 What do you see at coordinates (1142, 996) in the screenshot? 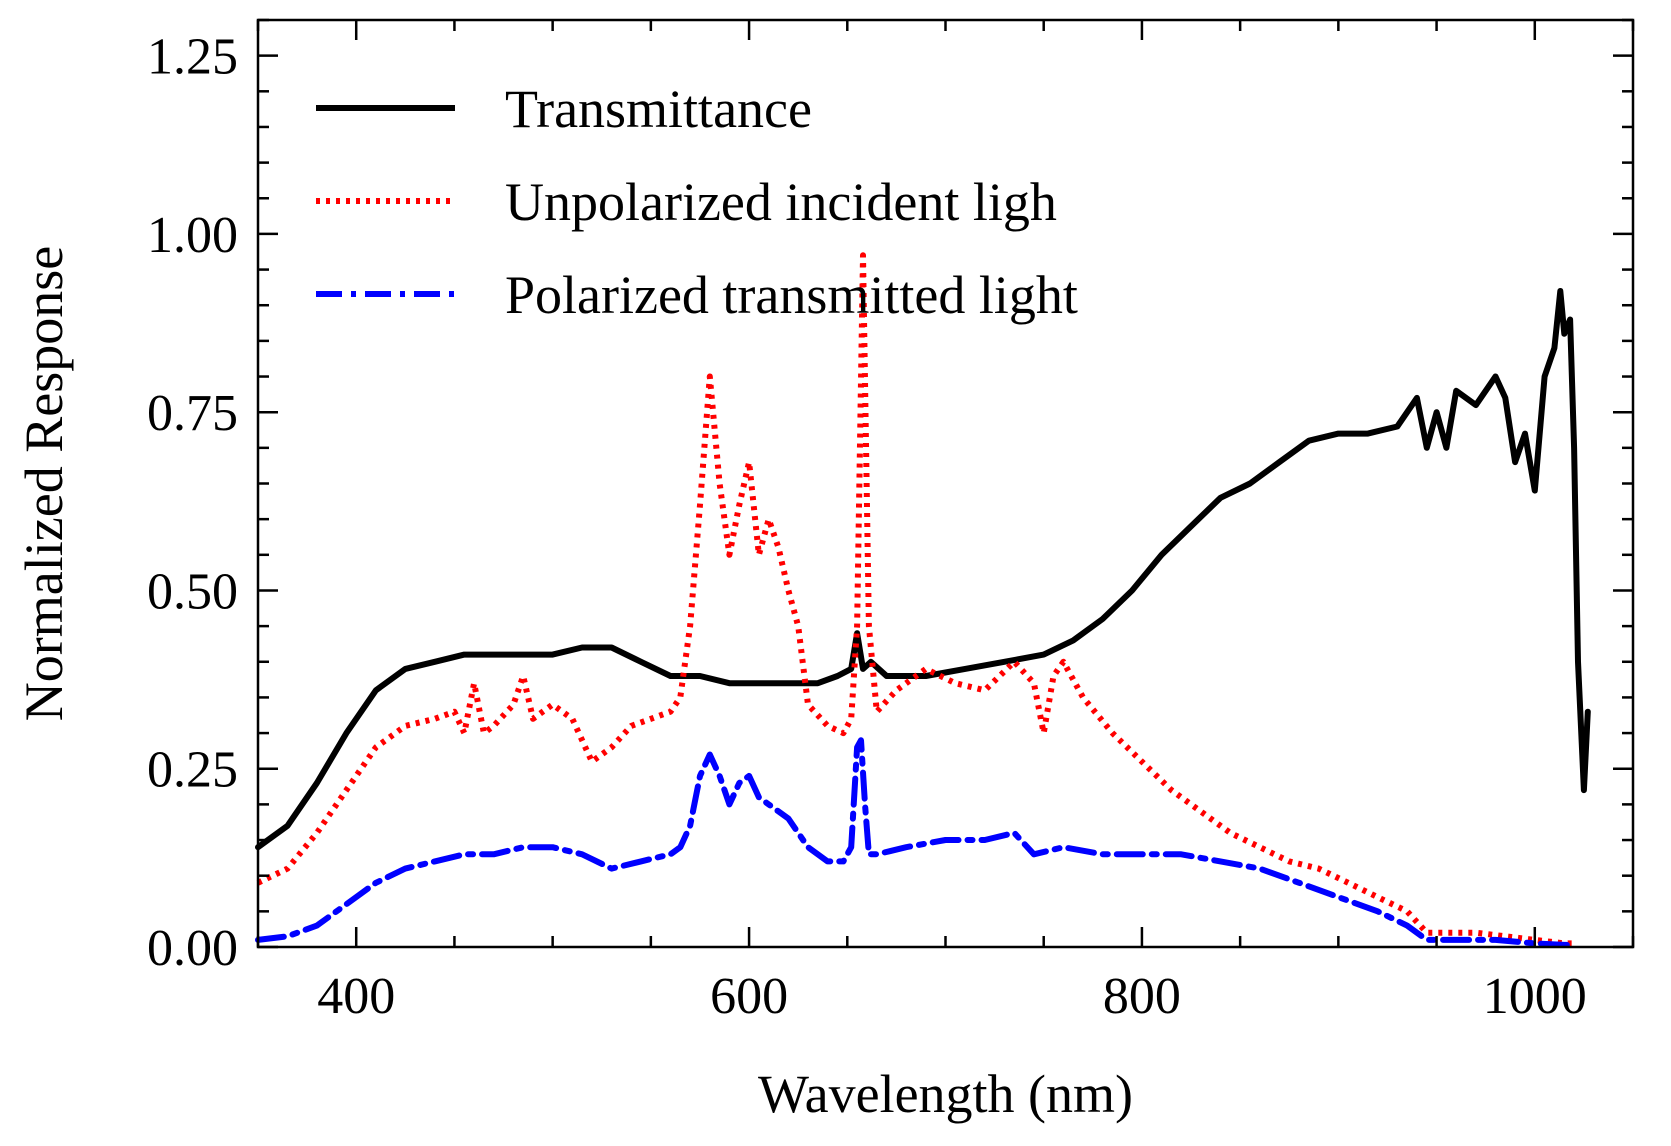
I see `x-tick-label: 800` at bounding box center [1142, 996].